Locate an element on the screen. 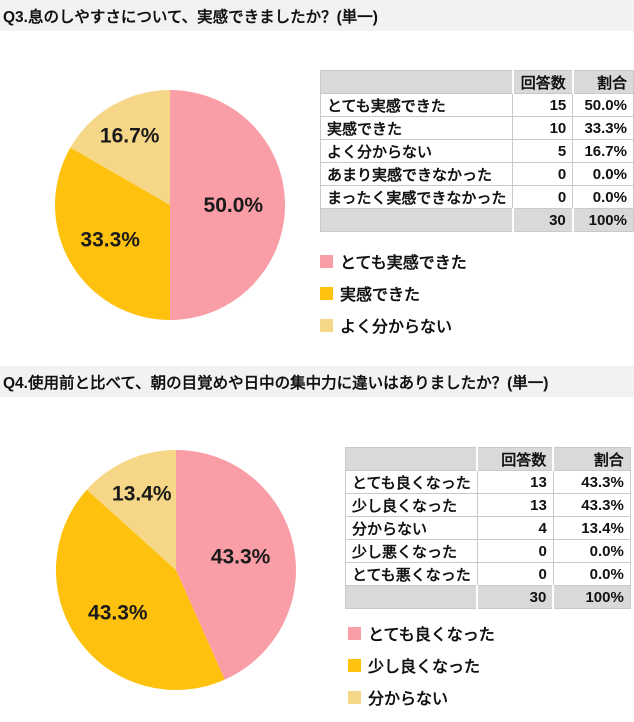 The width and height of the screenshot is (634, 722). q4-legend: とても良くなった 少し良くなった 分からない is located at coordinates (421, 673).